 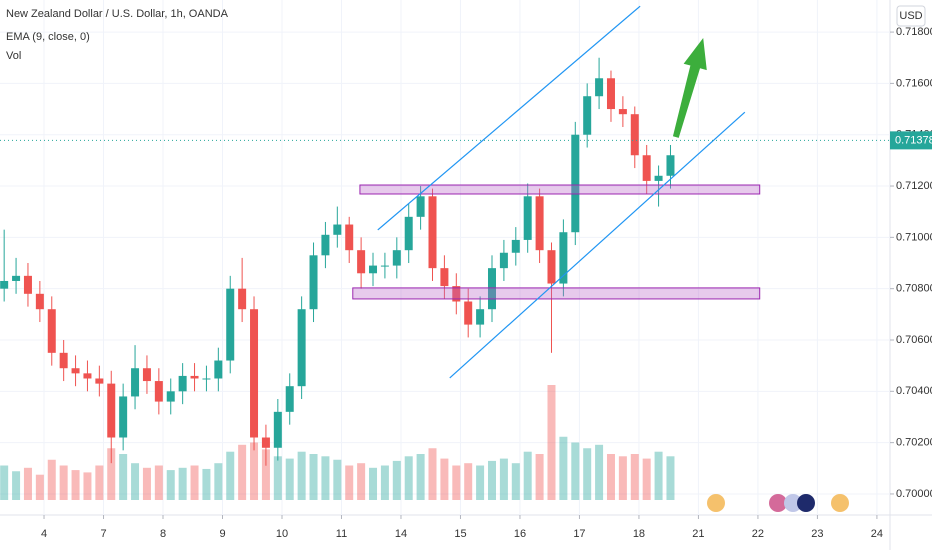 What do you see at coordinates (914, 443) in the screenshot?
I see `y-tick-label: 0.70200` at bounding box center [914, 443].